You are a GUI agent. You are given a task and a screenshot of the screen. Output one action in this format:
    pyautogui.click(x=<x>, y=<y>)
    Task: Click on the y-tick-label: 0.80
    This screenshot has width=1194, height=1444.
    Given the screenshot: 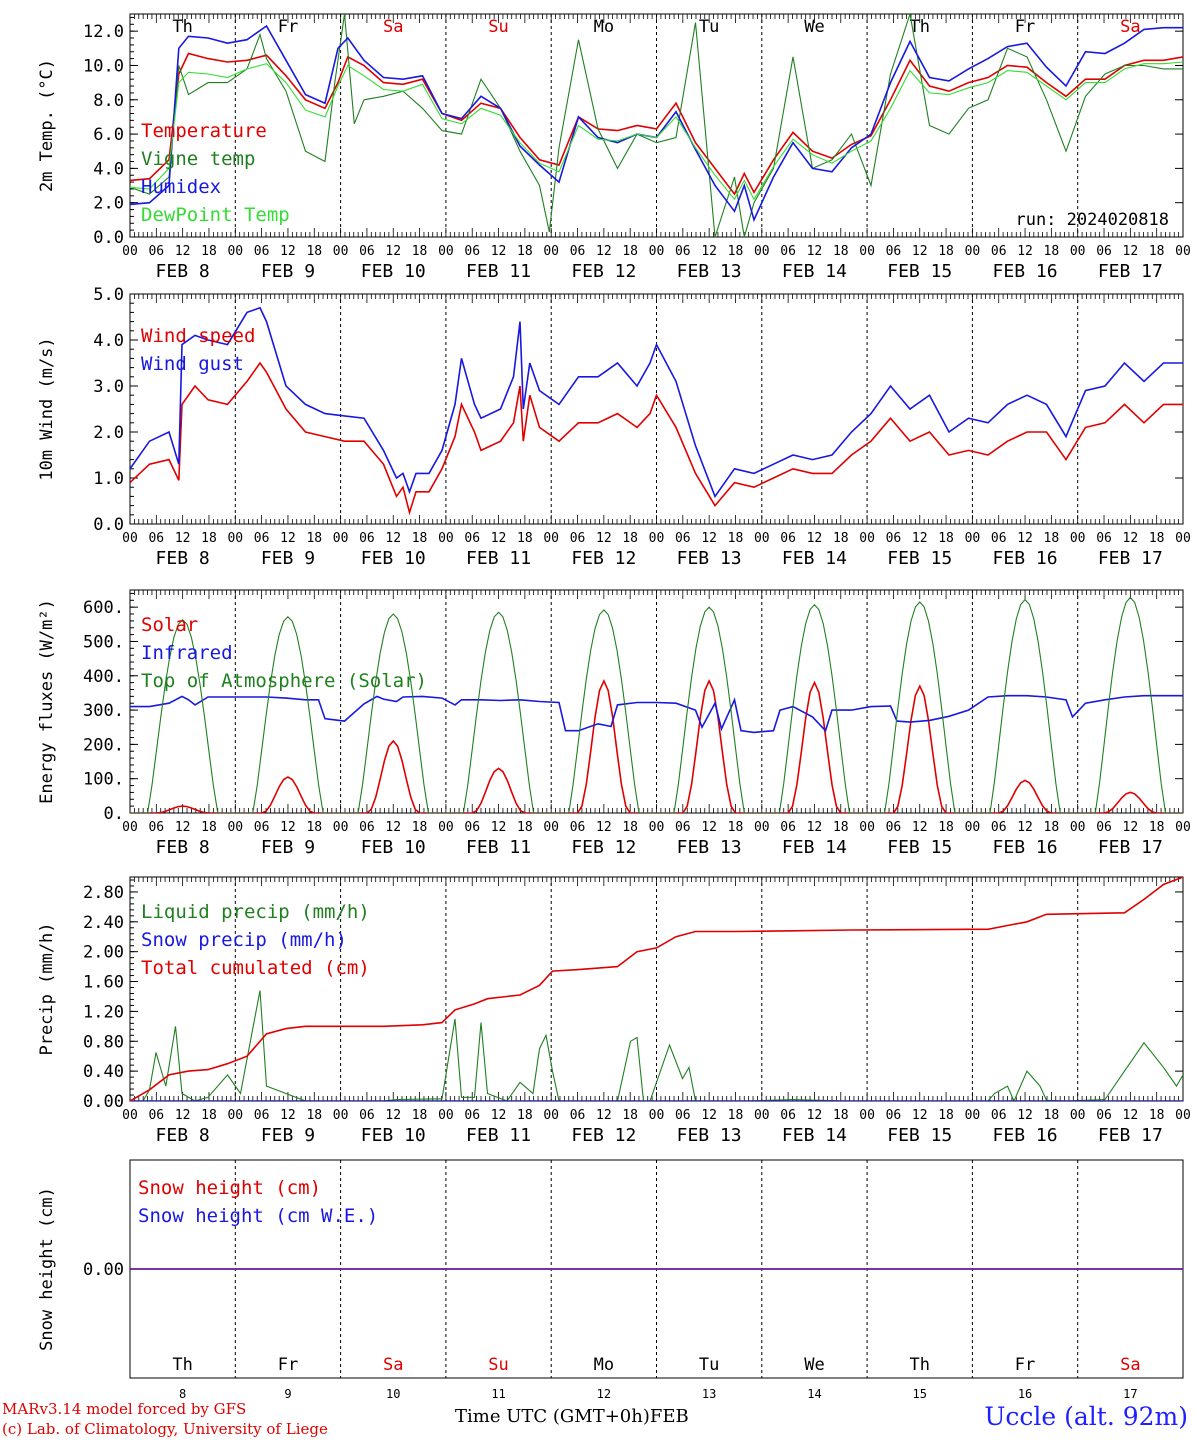 What is the action you would take?
    pyautogui.click(x=103, y=1042)
    